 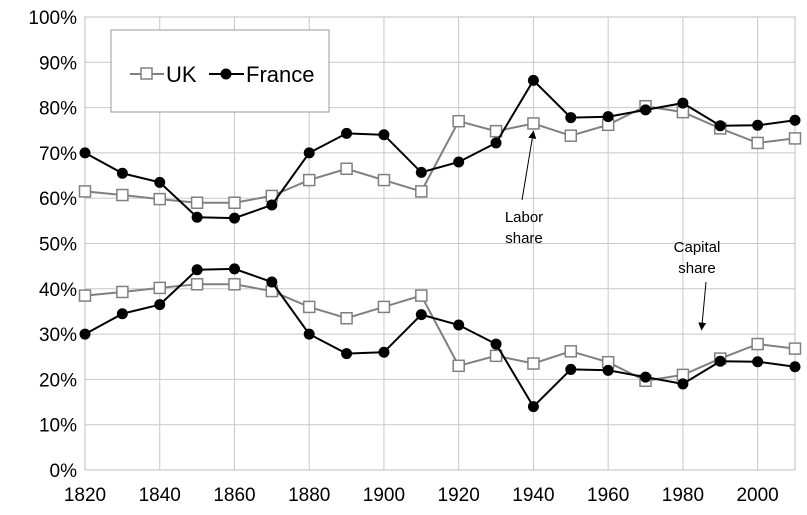 What do you see at coordinates (58, 335) in the screenshot?
I see `y-tick-label: 30%` at bounding box center [58, 335].